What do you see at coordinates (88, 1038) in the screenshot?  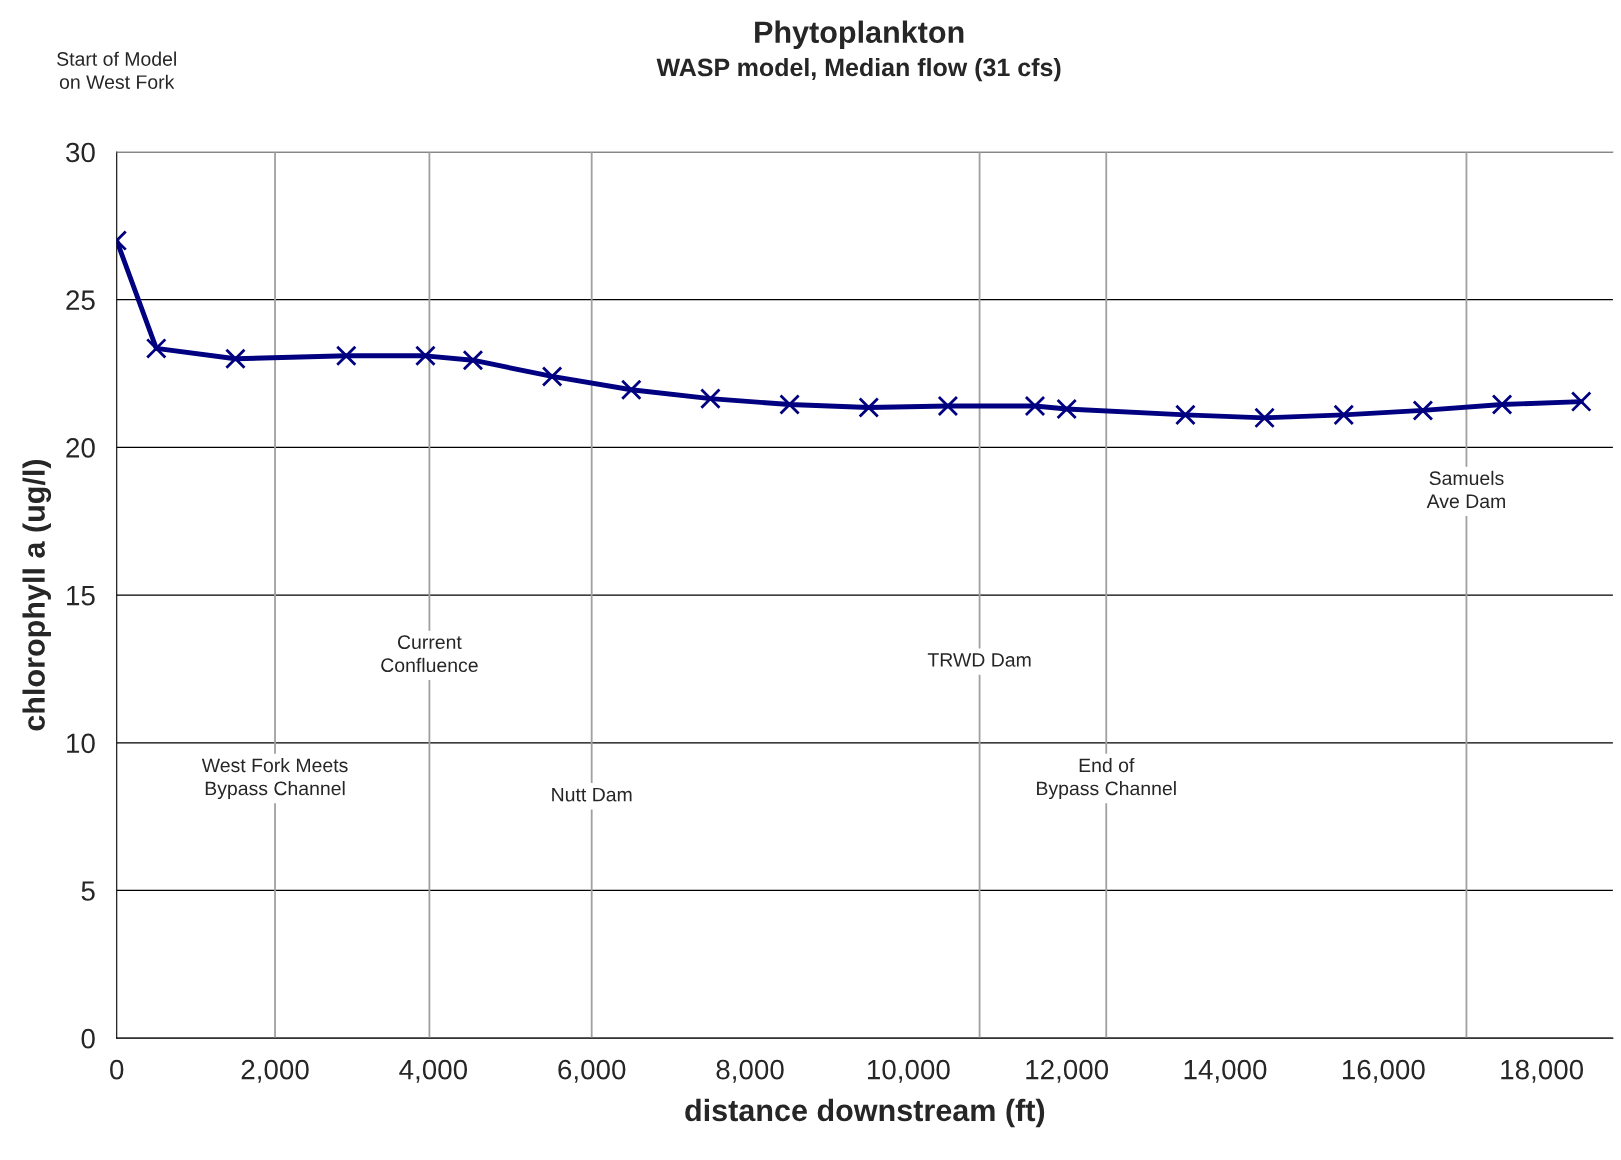 I see `y-tick-label: 0` at bounding box center [88, 1038].